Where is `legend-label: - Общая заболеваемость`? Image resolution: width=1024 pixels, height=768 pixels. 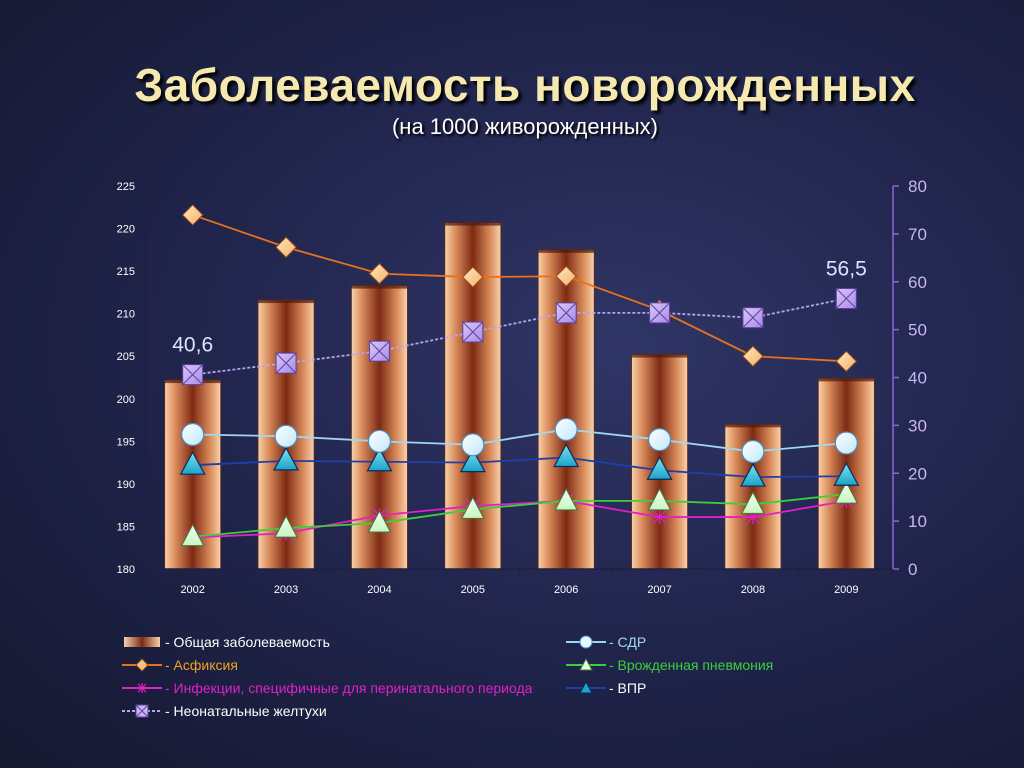 legend-label: - Общая заболеваемость is located at coordinates (247, 642).